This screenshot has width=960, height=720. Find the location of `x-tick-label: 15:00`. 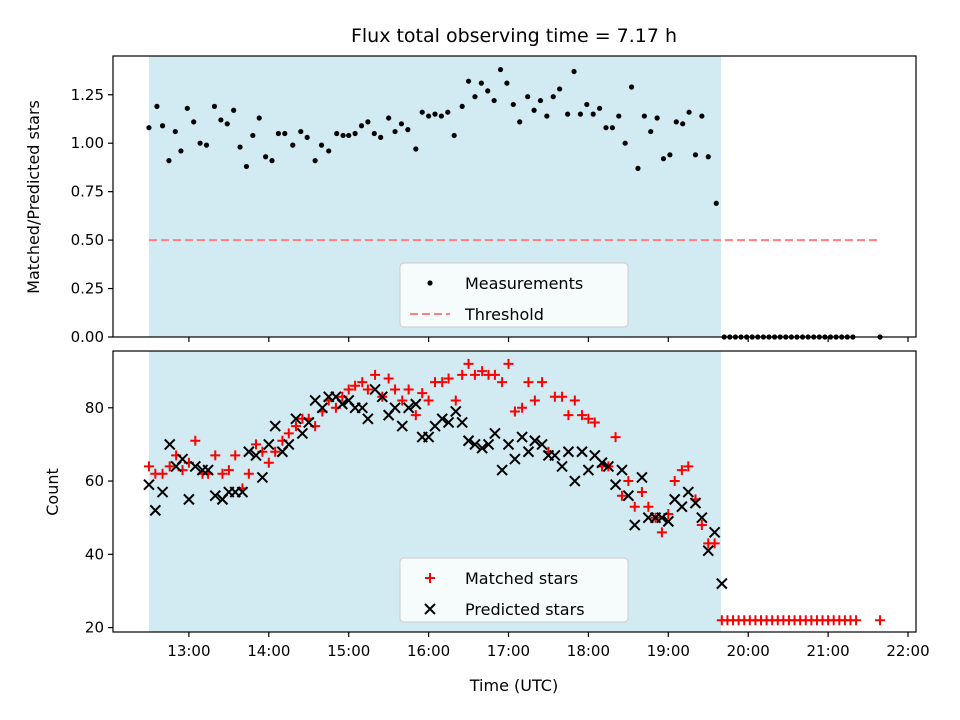

x-tick-label: 15:00 is located at coordinates (348, 651).